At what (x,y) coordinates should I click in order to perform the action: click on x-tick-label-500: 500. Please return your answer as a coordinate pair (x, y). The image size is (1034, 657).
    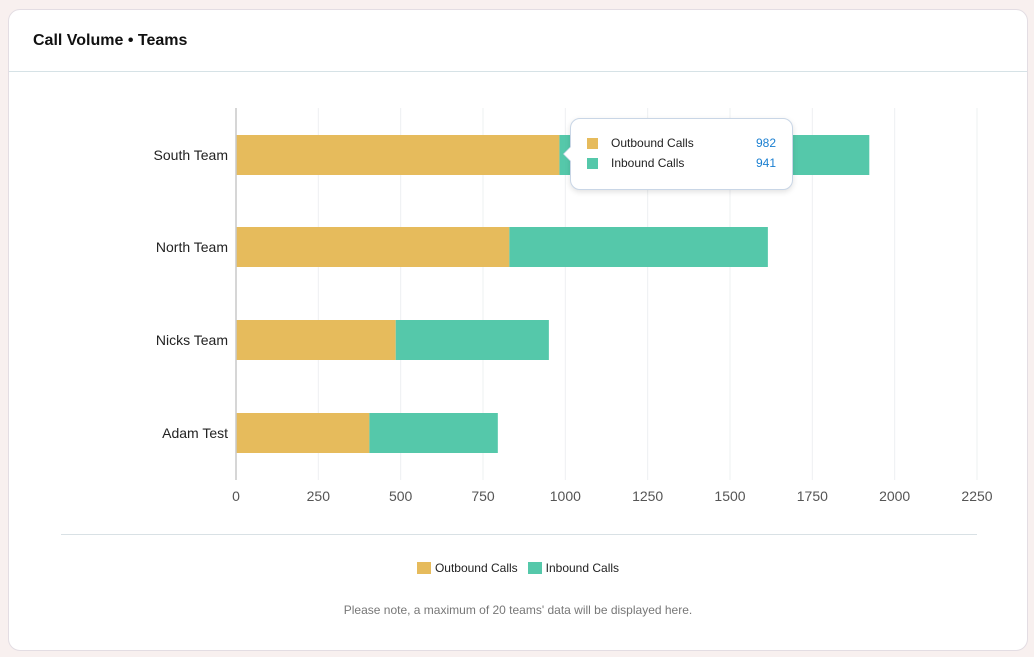
    Looking at the image, I should click on (401, 496).